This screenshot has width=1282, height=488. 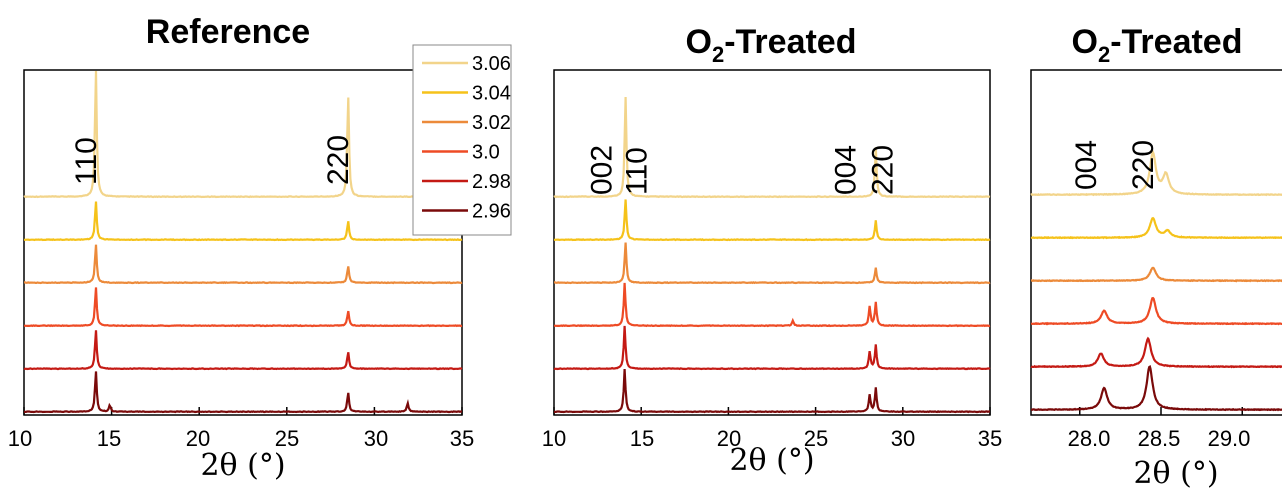 What do you see at coordinates (491, 212) in the screenshot?
I see `legend-entry: 2.96` at bounding box center [491, 212].